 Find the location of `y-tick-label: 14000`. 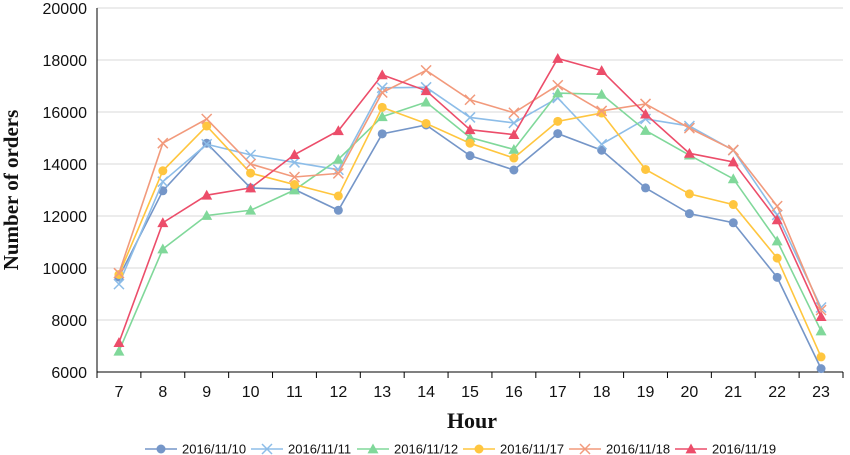

y-tick-label: 14000 is located at coordinates (65, 165).